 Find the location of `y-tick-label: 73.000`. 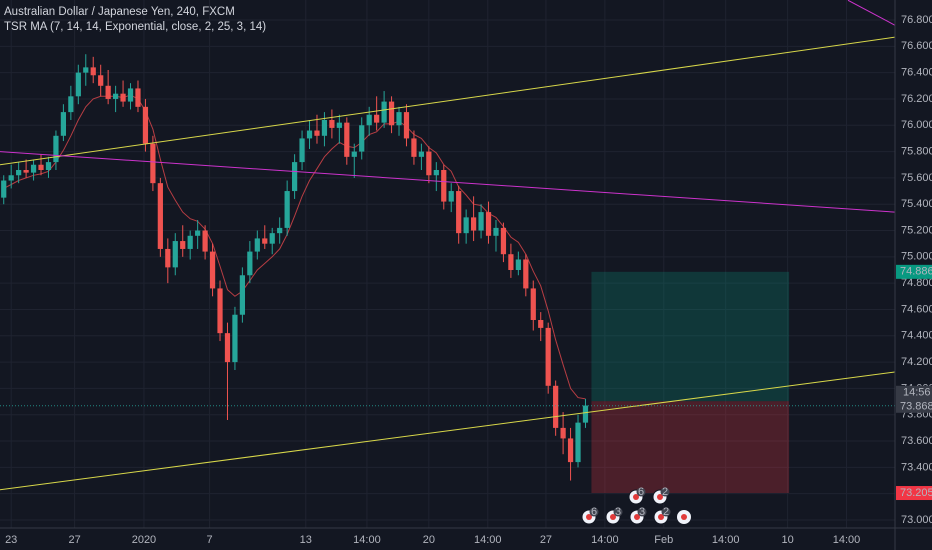

y-tick-label: 73.000 is located at coordinates (916, 520).